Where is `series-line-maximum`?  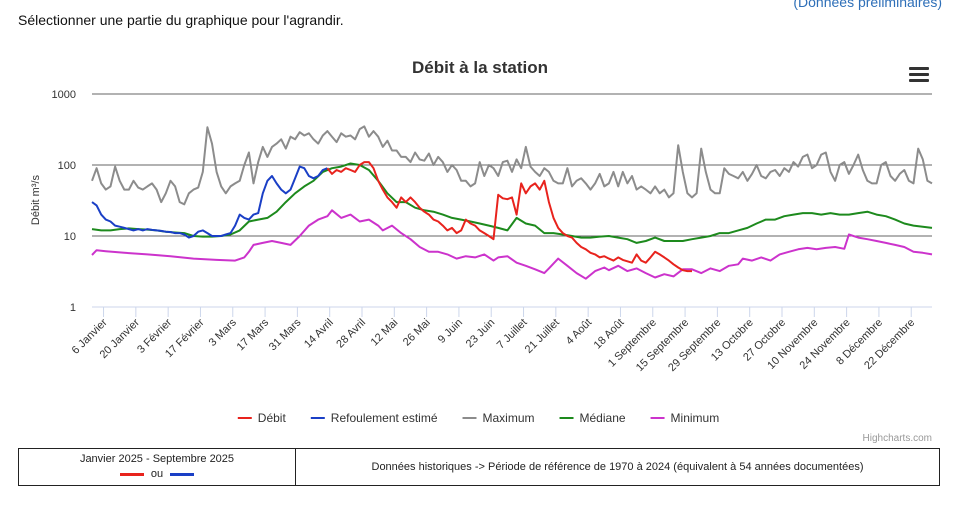 series-line-maximum is located at coordinates (512, 165).